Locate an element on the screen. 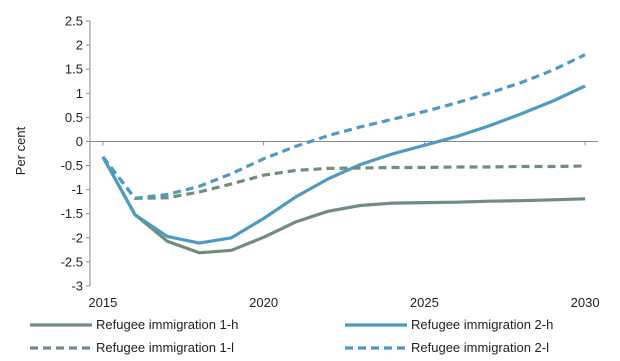 This screenshot has width=620, height=361. legend-label-2: Refugee immigration 2-h is located at coordinates (482, 324).